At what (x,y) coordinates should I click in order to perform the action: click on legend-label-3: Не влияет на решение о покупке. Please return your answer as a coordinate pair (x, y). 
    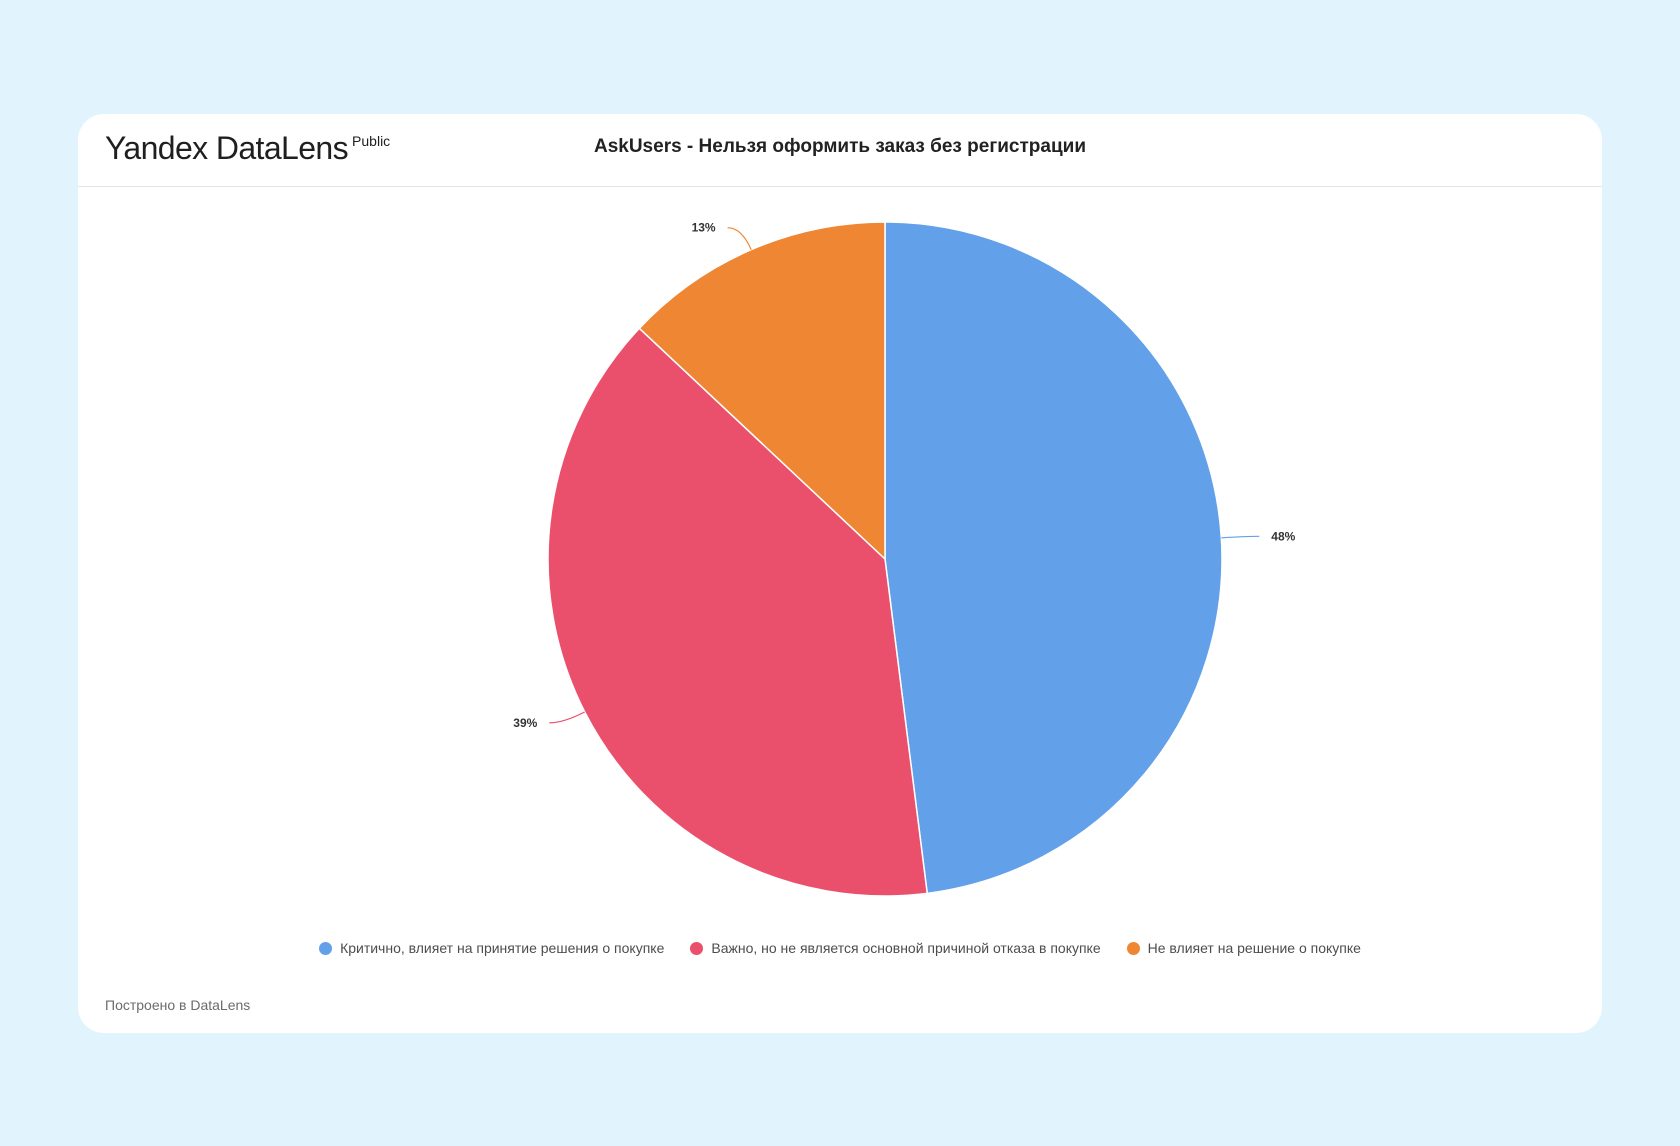
    Looking at the image, I should click on (1254, 948).